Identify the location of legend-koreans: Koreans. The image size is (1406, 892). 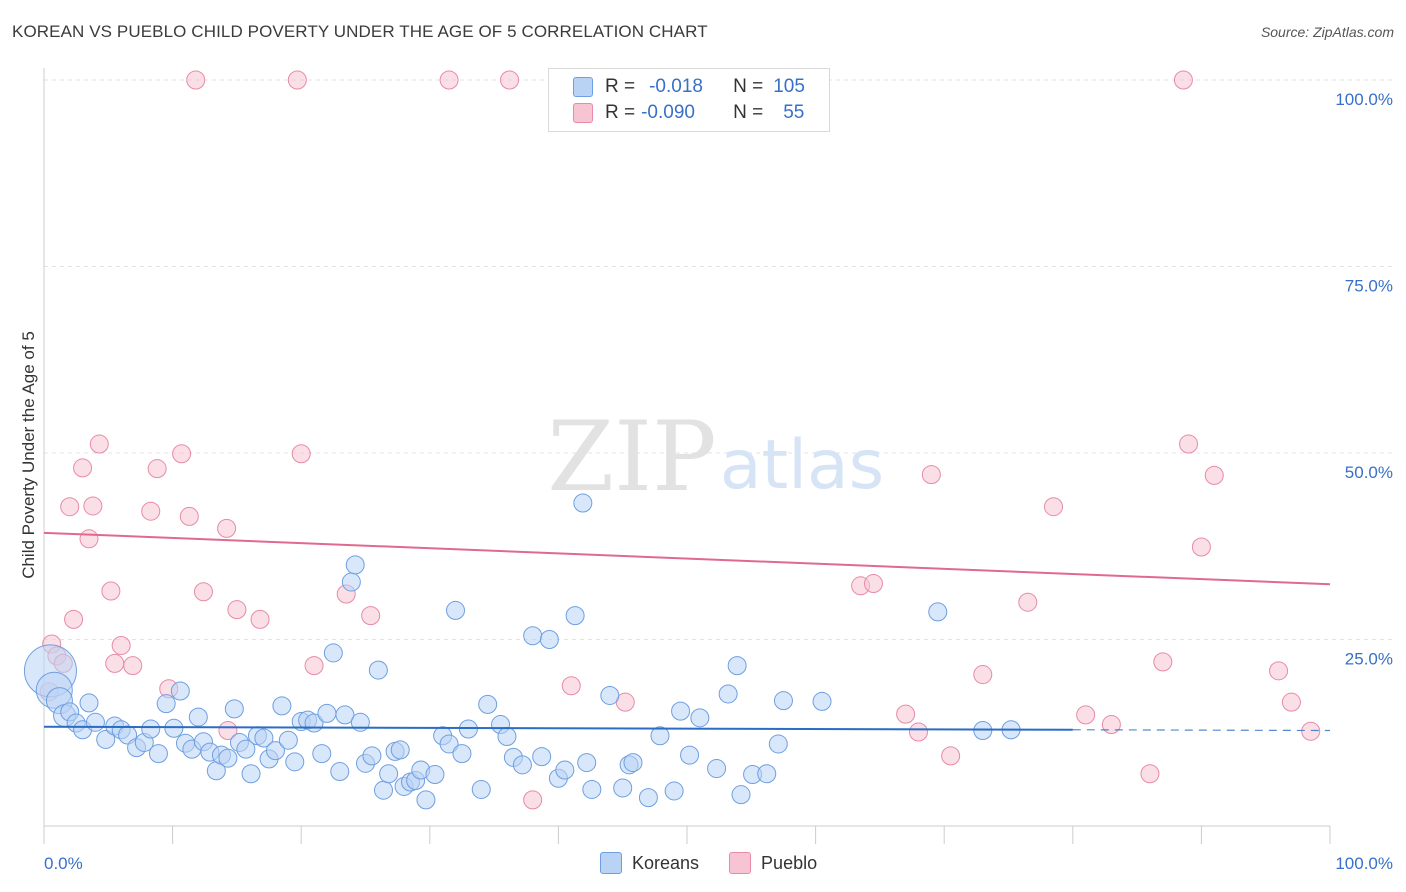
(649, 863).